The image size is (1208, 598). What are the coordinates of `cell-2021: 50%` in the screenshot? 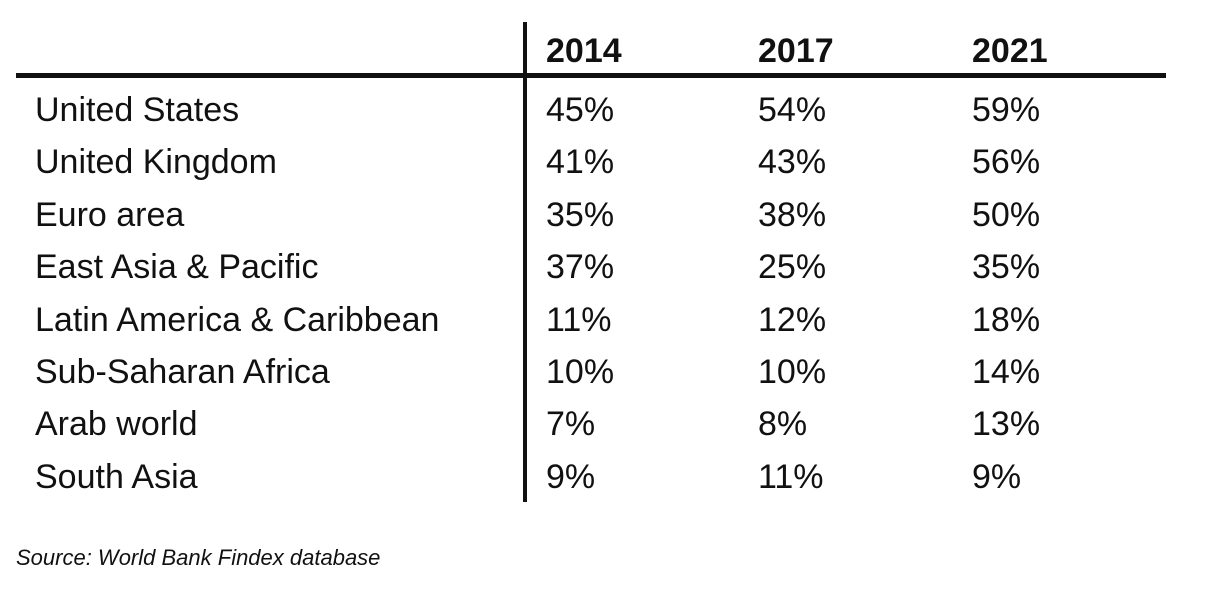 It's located at (1006, 215).